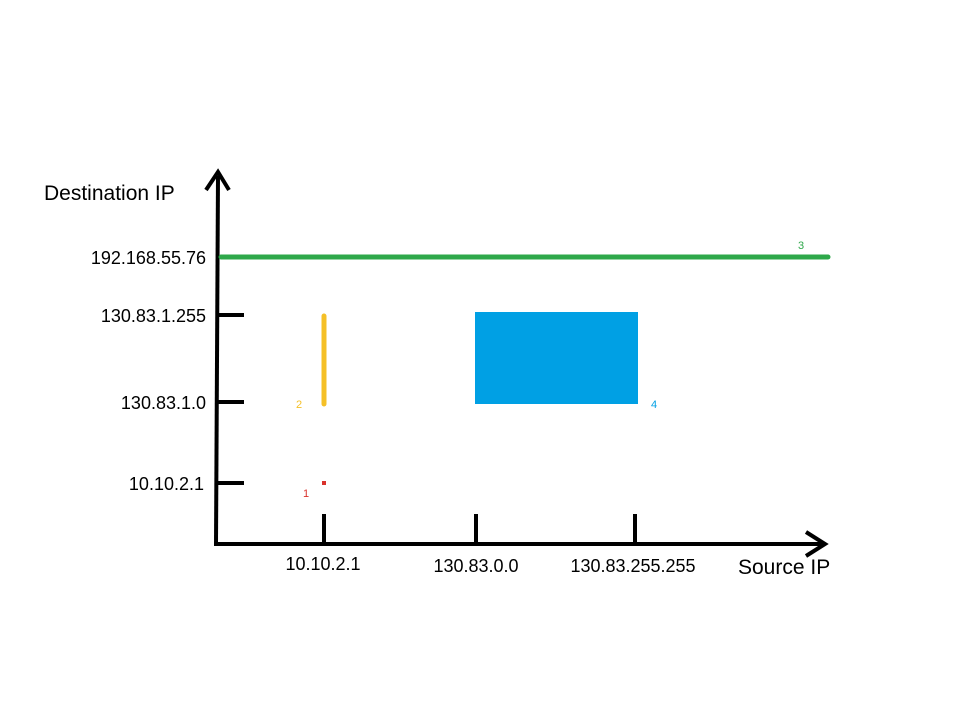 The image size is (958, 719). Describe the element at coordinates (163, 403) in the screenshot. I see `y-tick-label: 130.83.1.0` at that location.